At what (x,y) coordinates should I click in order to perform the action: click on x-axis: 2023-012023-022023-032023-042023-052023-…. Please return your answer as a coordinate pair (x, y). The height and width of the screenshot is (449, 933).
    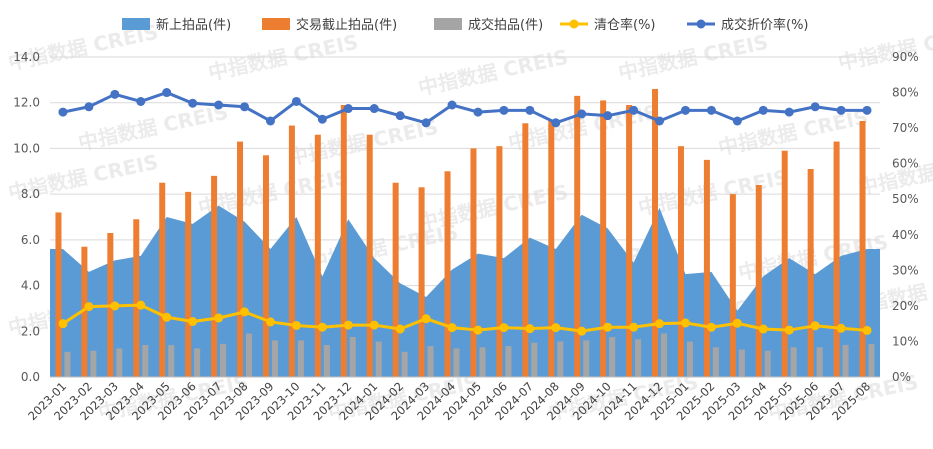
    Looking at the image, I should click on (449, 401).